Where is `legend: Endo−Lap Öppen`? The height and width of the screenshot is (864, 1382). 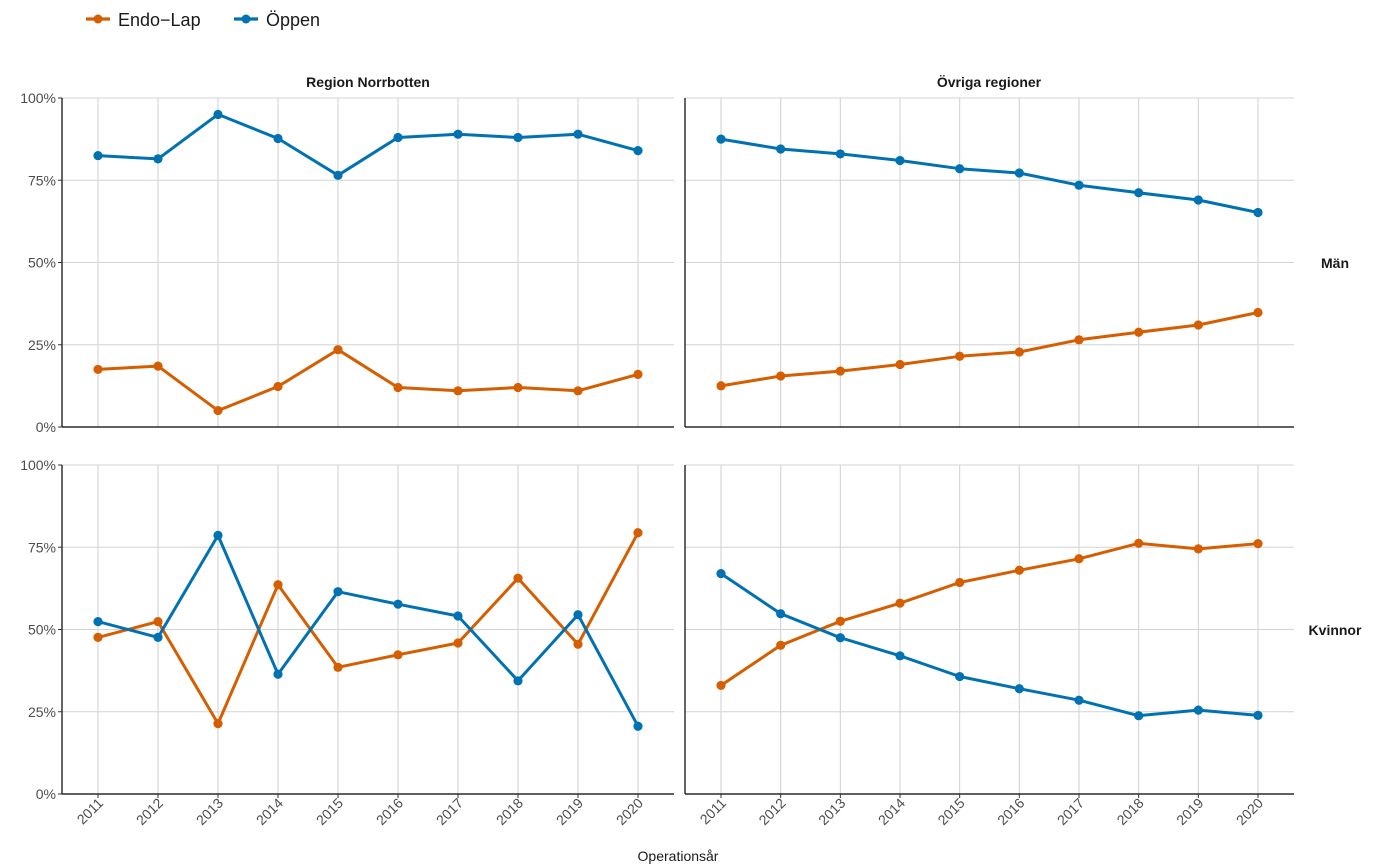
legend: Endo−Lap Öppen is located at coordinates (203, 20).